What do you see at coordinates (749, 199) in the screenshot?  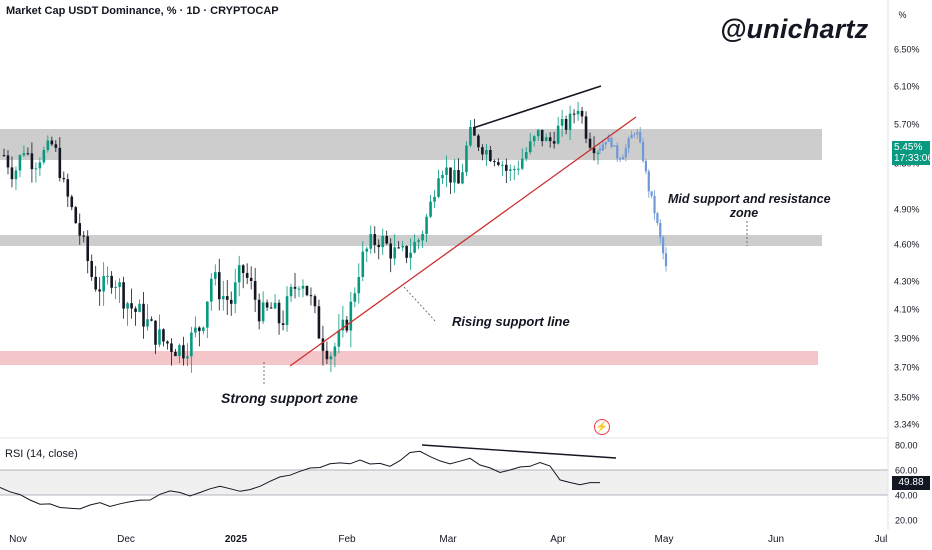 I see `mid-zone-annotation-line1: Mid support and resistance` at bounding box center [749, 199].